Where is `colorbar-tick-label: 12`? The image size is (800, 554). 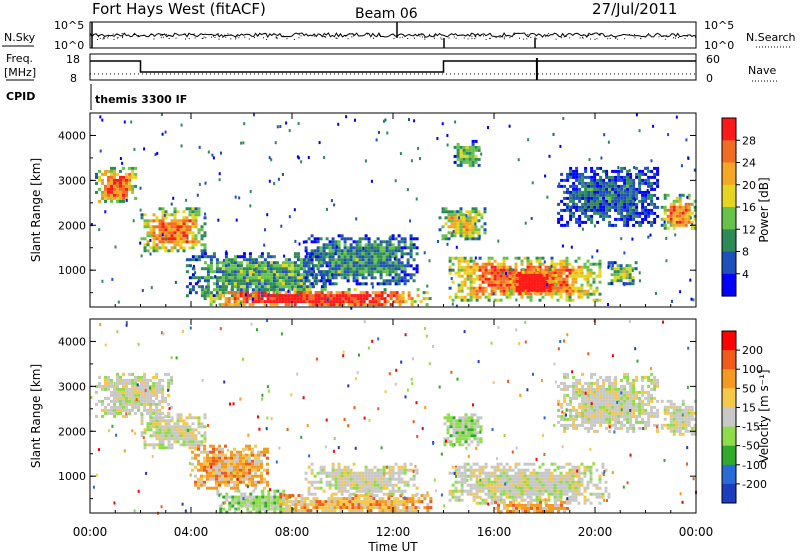
colorbar-tick-label: 12 is located at coordinates (749, 229).